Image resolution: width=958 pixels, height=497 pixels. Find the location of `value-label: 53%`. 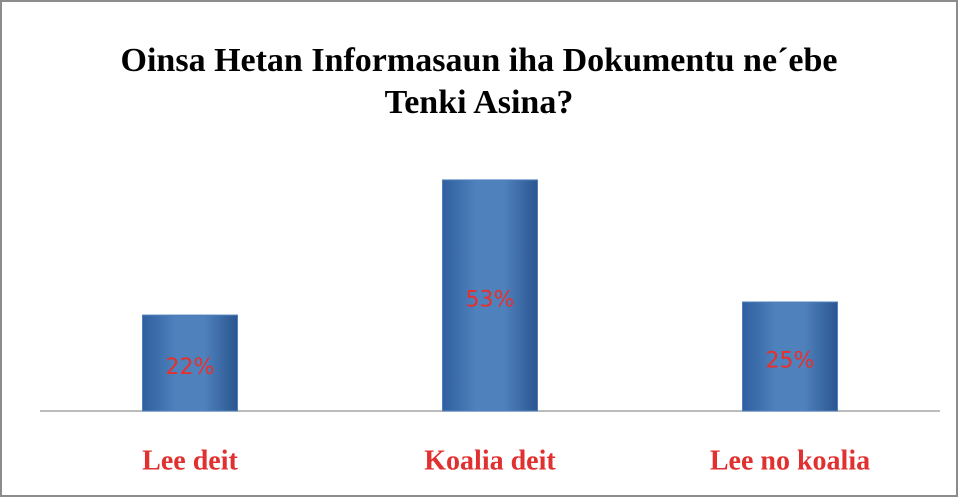

value-label: 53% is located at coordinates (490, 299).